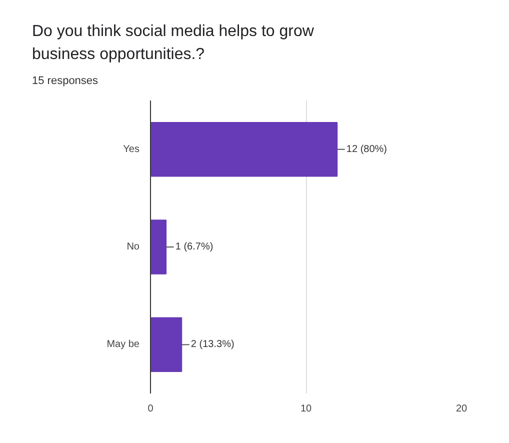 The image size is (509, 443). What do you see at coordinates (367, 149) in the screenshot?
I see `data-label: 12 (80%)` at bounding box center [367, 149].